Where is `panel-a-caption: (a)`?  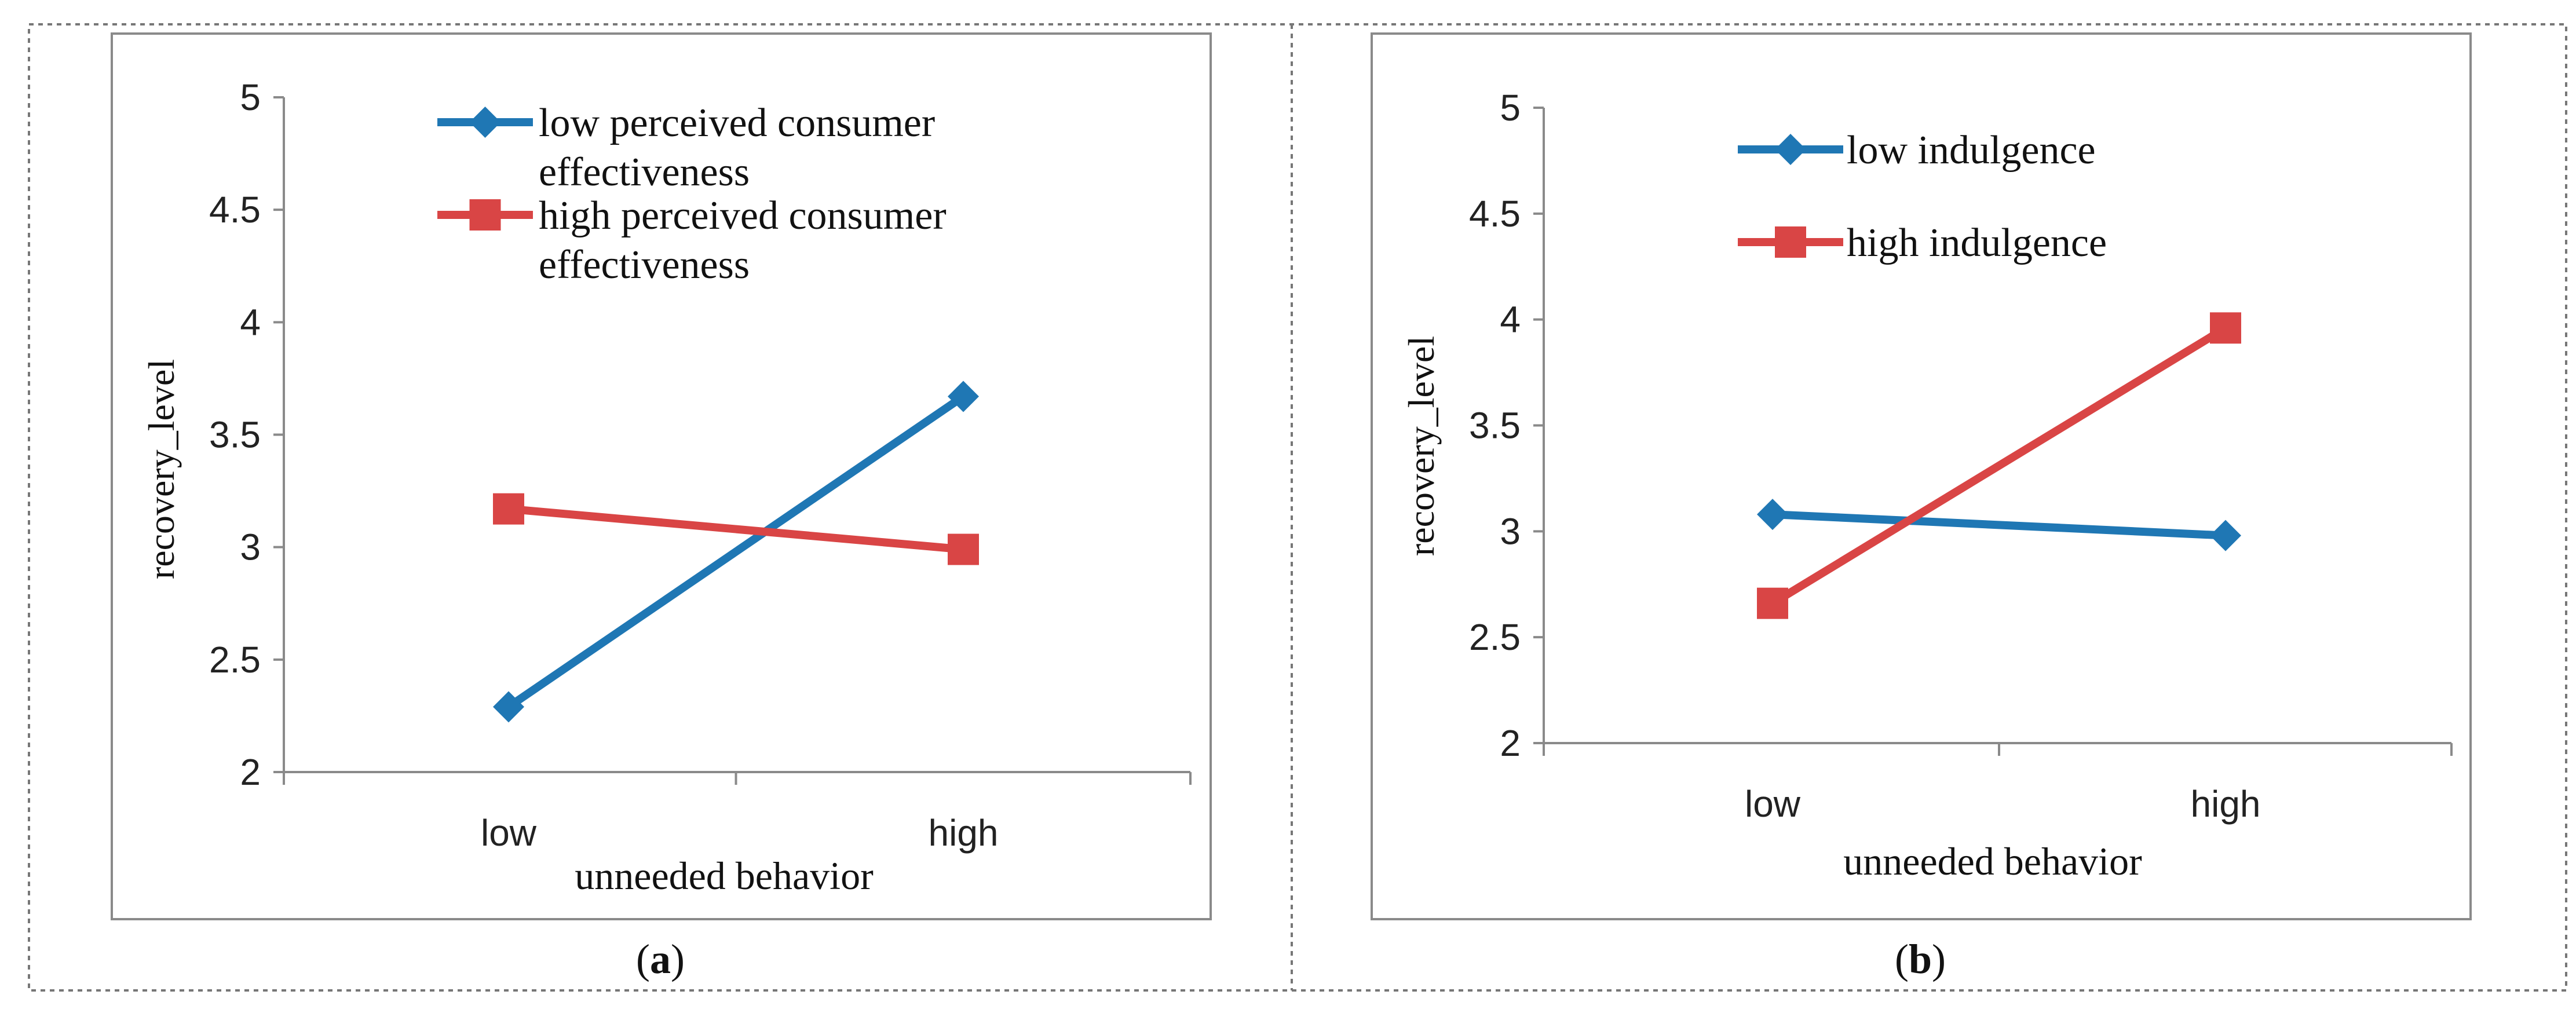
panel-a-caption: (a) is located at coordinates (660, 959).